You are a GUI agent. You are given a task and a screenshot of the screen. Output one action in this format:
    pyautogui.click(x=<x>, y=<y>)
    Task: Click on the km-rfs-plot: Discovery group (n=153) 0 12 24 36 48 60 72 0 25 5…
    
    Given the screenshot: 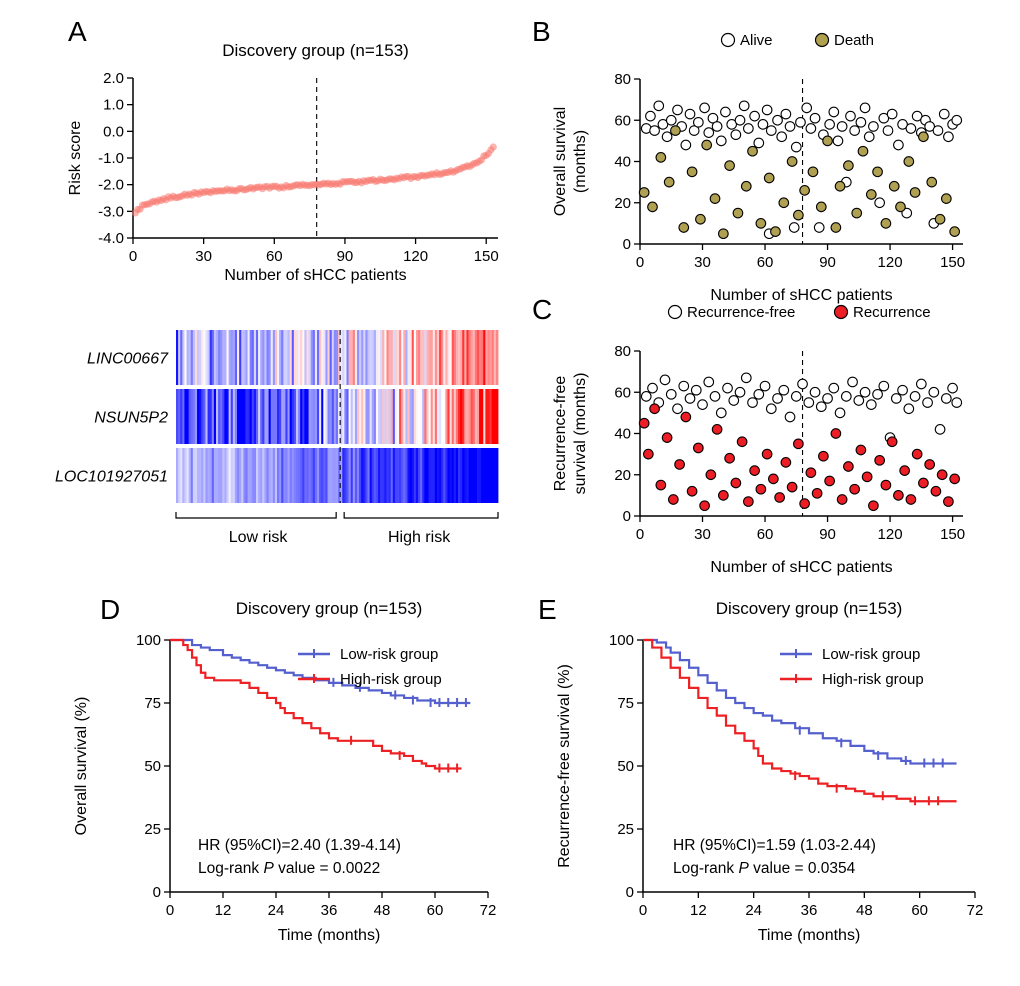 What is the action you would take?
    pyautogui.click(x=770, y=771)
    